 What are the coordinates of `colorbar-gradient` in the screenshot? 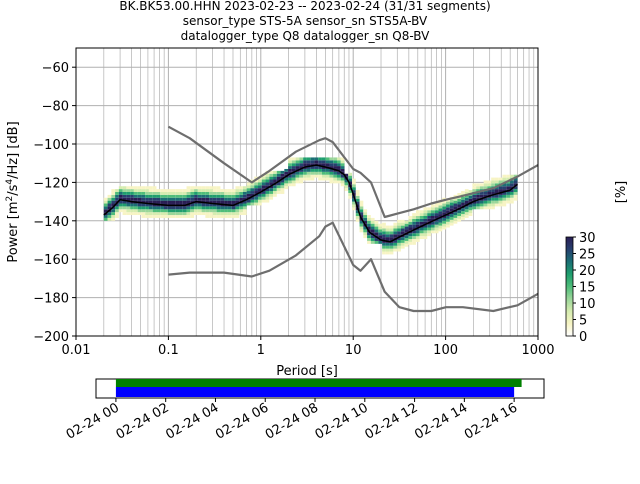 It's located at (569, 286).